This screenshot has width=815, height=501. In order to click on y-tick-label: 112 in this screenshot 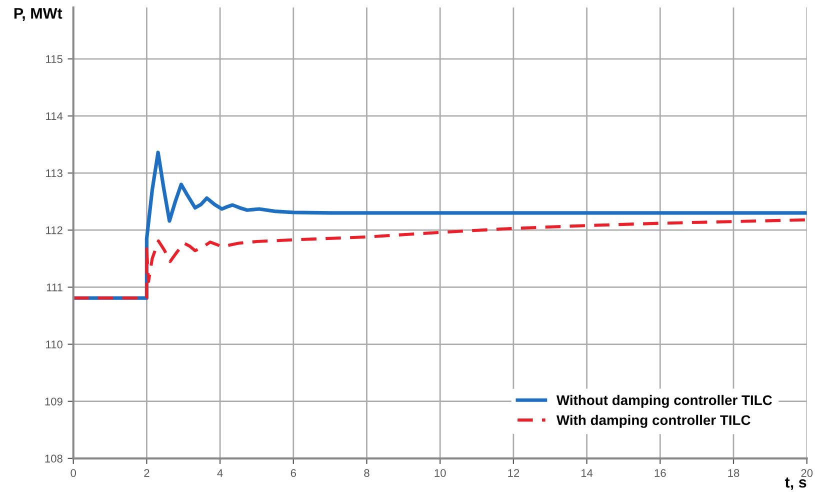, I will do `click(54, 230)`.